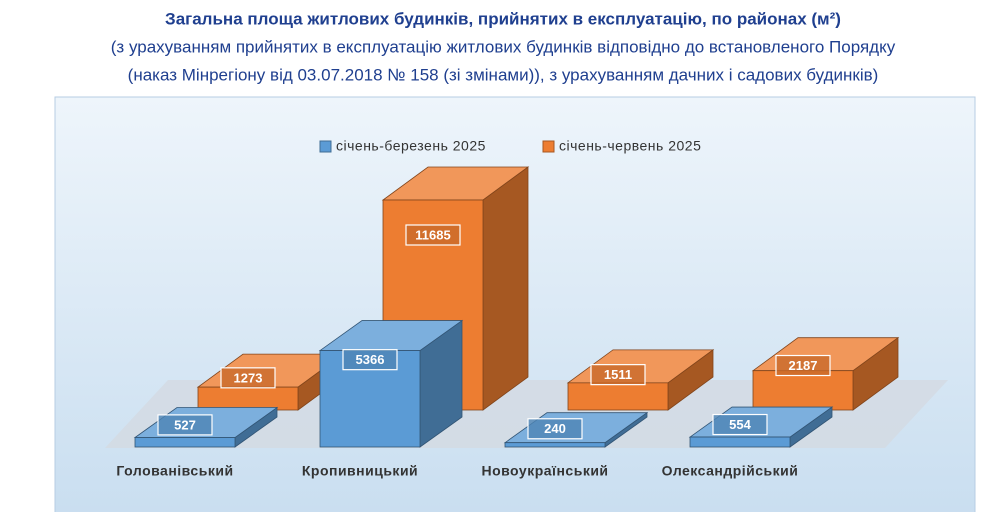 The width and height of the screenshot is (1007, 512). I want to click on x-tick-label: Олександрійський, so click(730, 471).